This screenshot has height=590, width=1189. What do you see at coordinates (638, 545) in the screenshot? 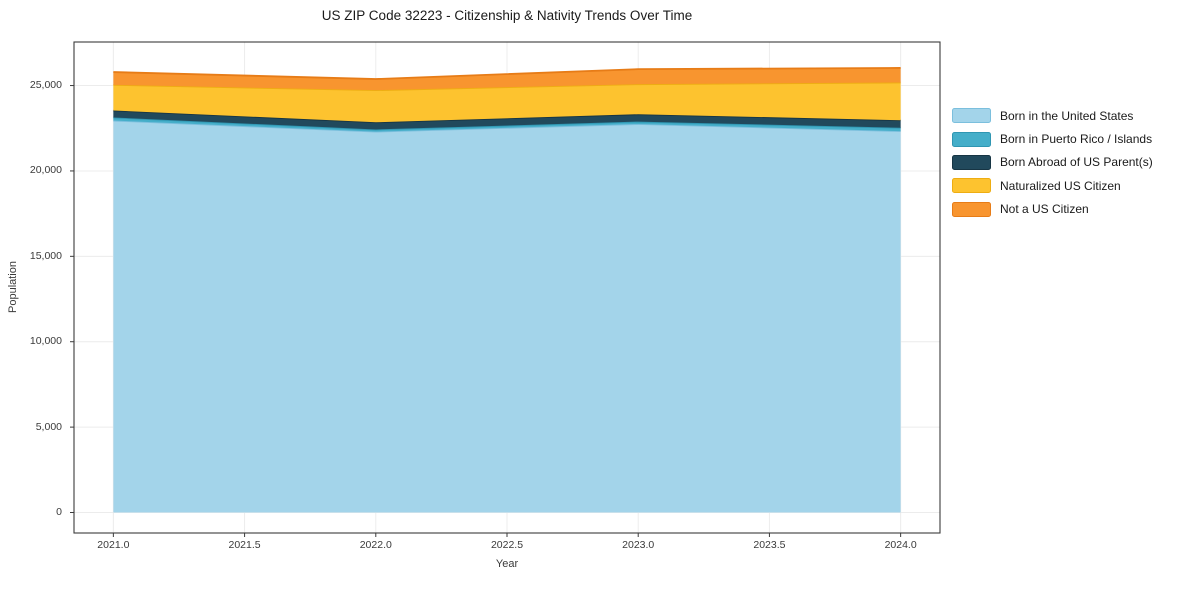
I see `x-tick-label: 2023.0` at bounding box center [638, 545].